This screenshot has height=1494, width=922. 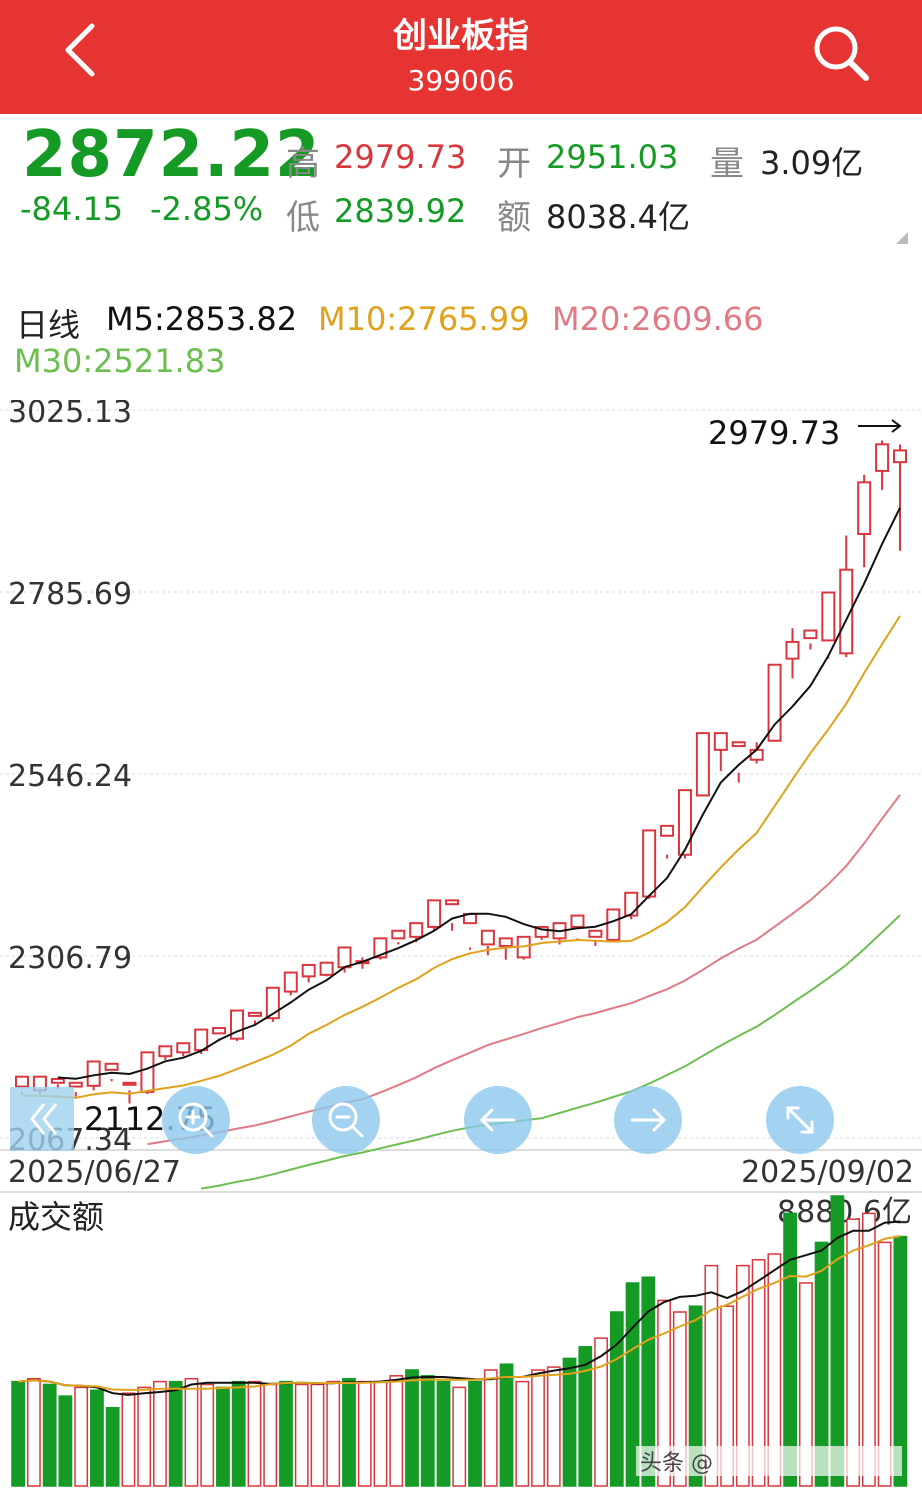 What do you see at coordinates (42, 1119) in the screenshot?
I see `double-chevron-left-icon` at bounding box center [42, 1119].